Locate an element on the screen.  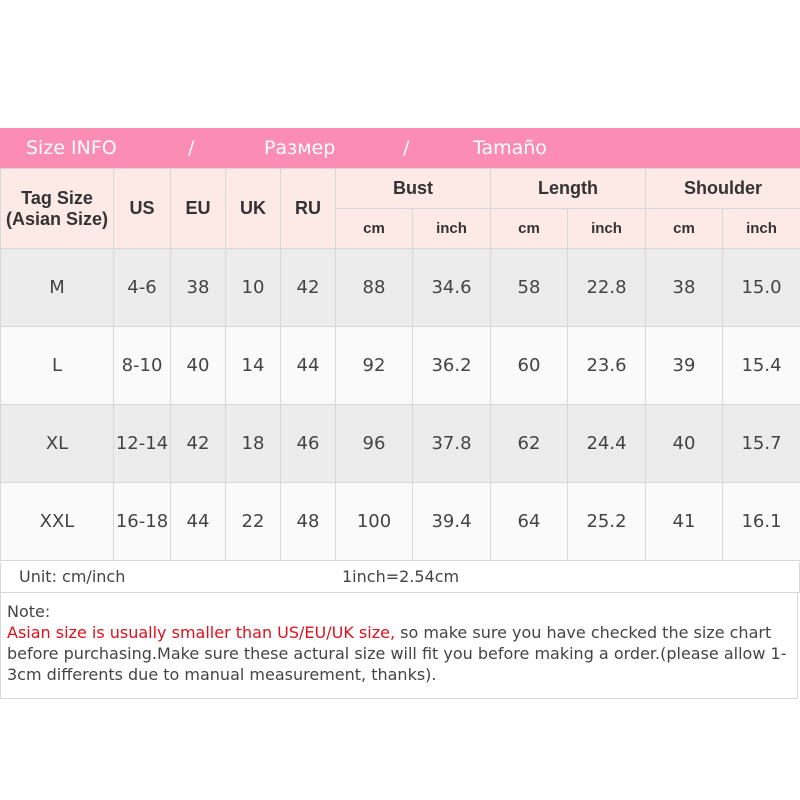
banner-spanish: Tamaño is located at coordinates (510, 148).